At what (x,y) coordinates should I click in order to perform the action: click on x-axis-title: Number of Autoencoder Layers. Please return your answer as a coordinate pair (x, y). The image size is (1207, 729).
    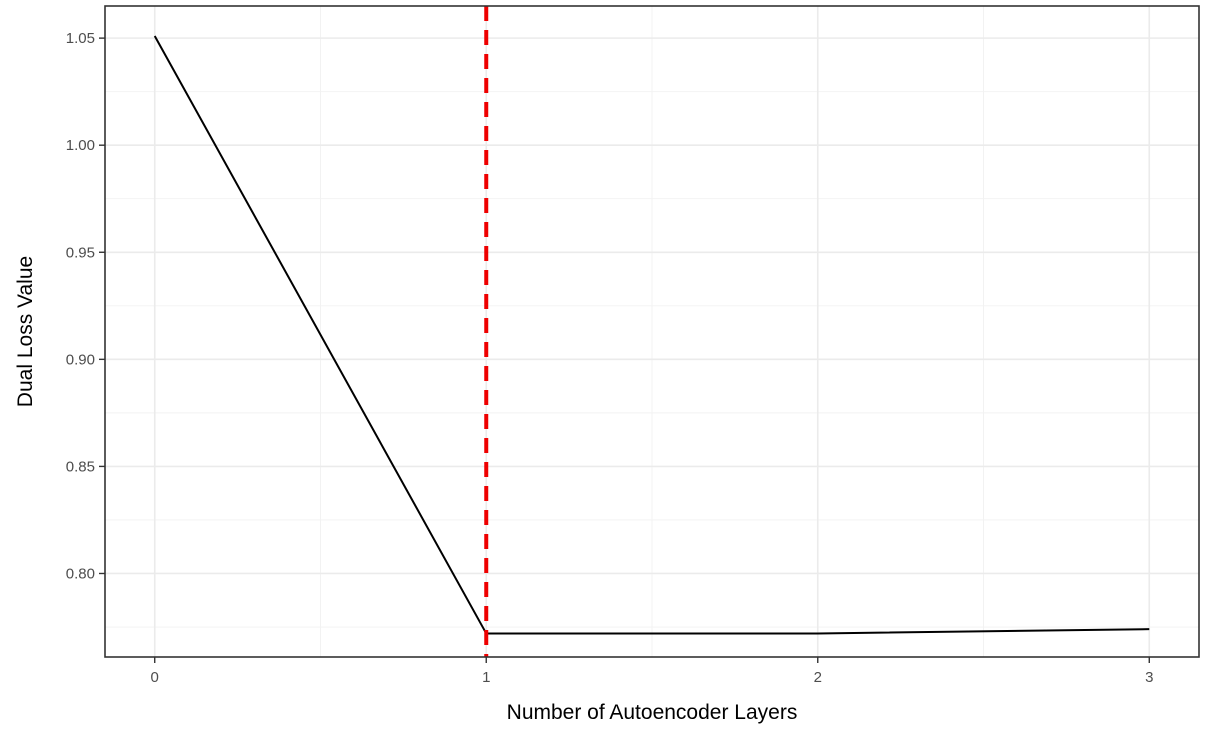
    Looking at the image, I should click on (652, 712).